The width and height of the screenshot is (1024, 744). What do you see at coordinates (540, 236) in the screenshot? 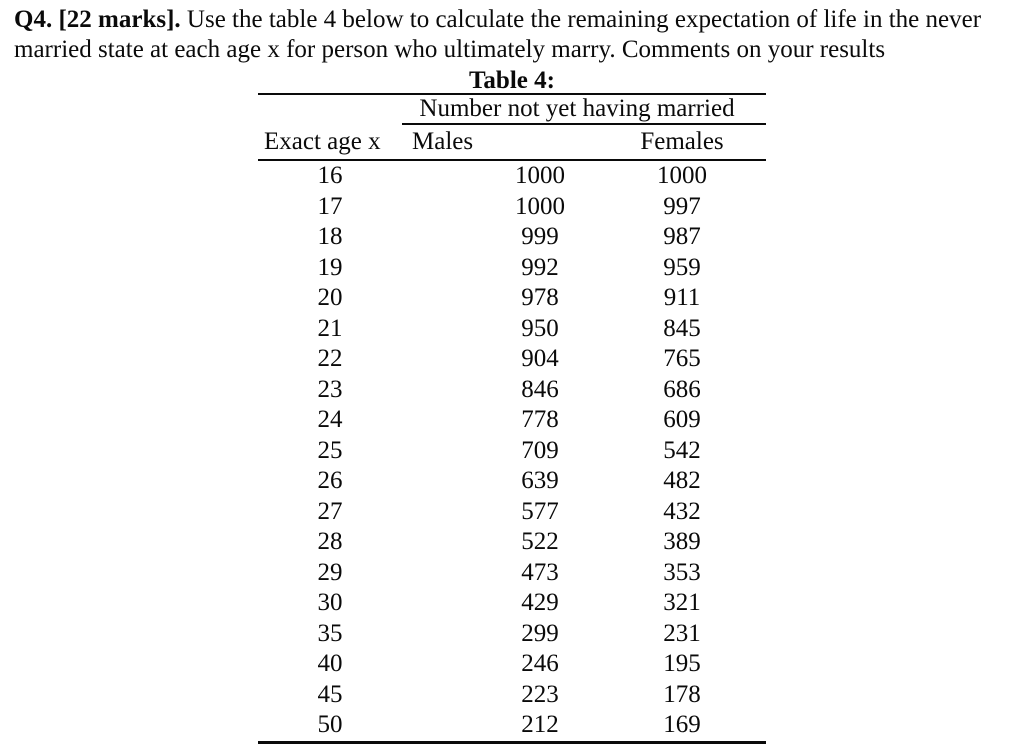
I see `males-cell: 999` at bounding box center [540, 236].